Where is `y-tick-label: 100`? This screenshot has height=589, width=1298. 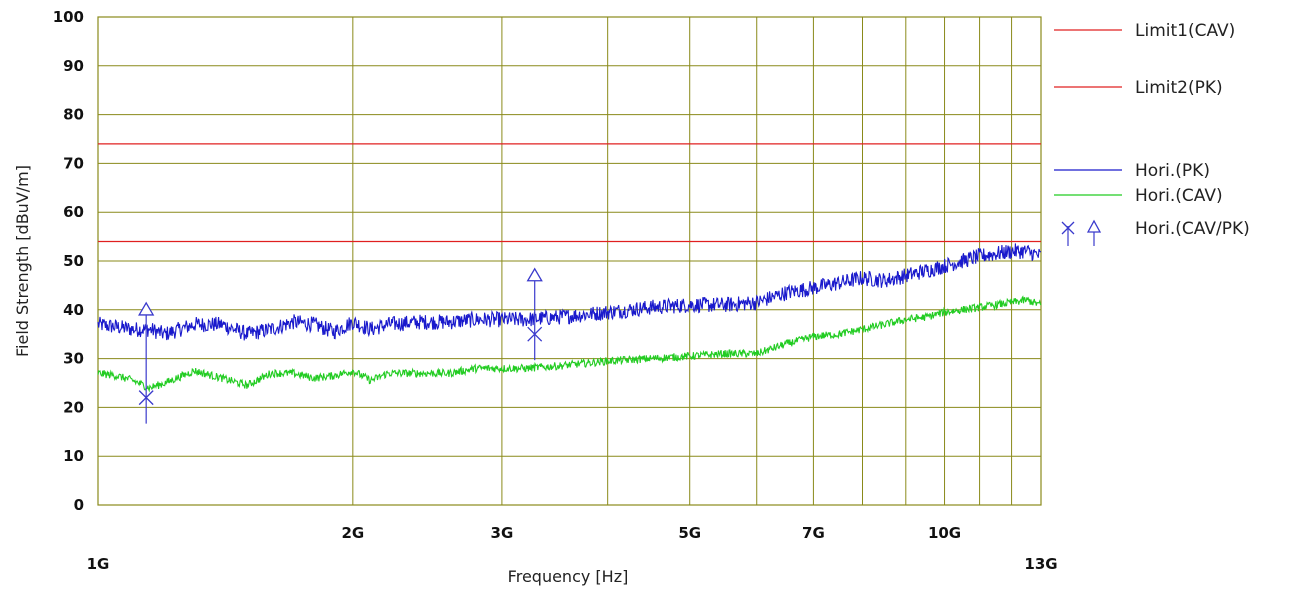 y-tick-label: 100 is located at coordinates (68, 17).